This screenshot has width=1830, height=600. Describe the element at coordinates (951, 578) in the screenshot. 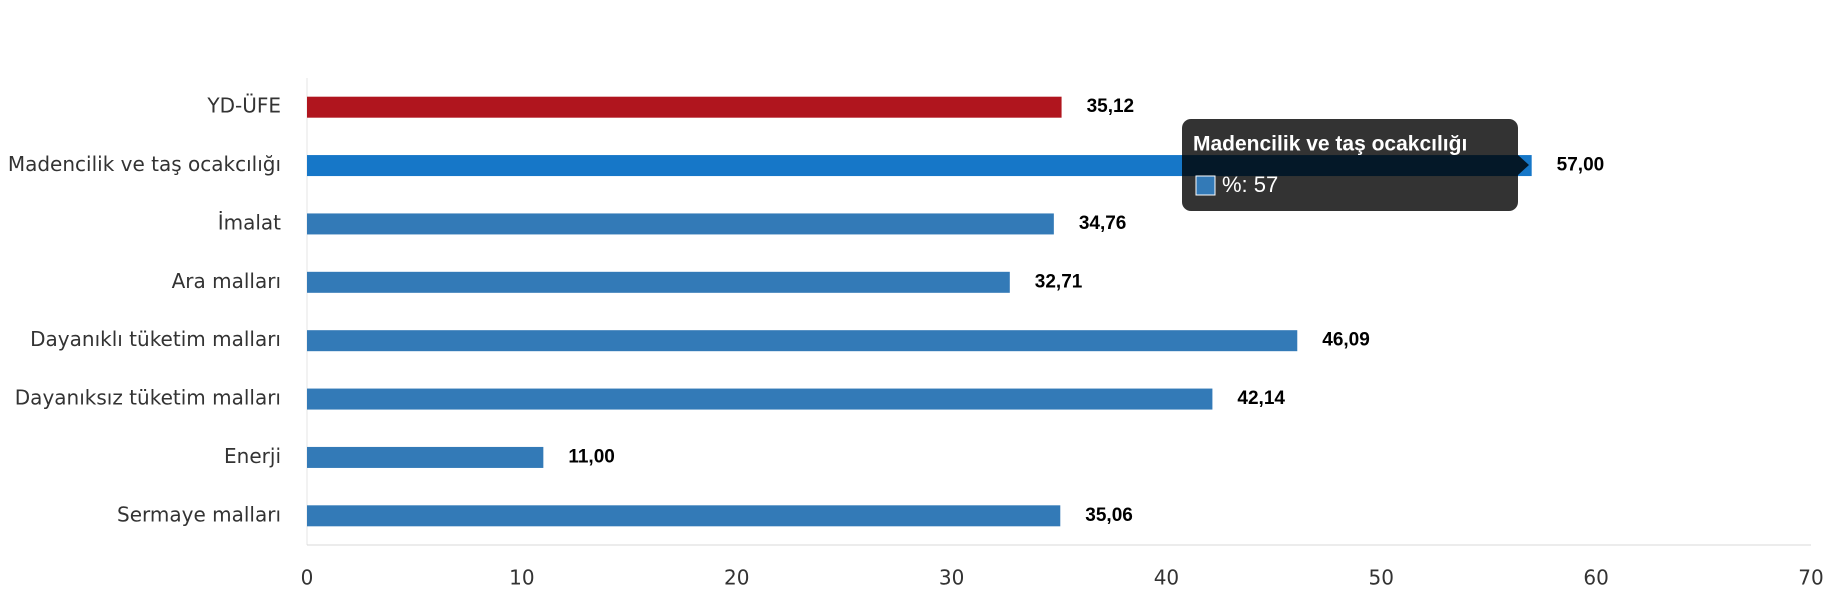

I see `x-tick-label: 30` at that location.